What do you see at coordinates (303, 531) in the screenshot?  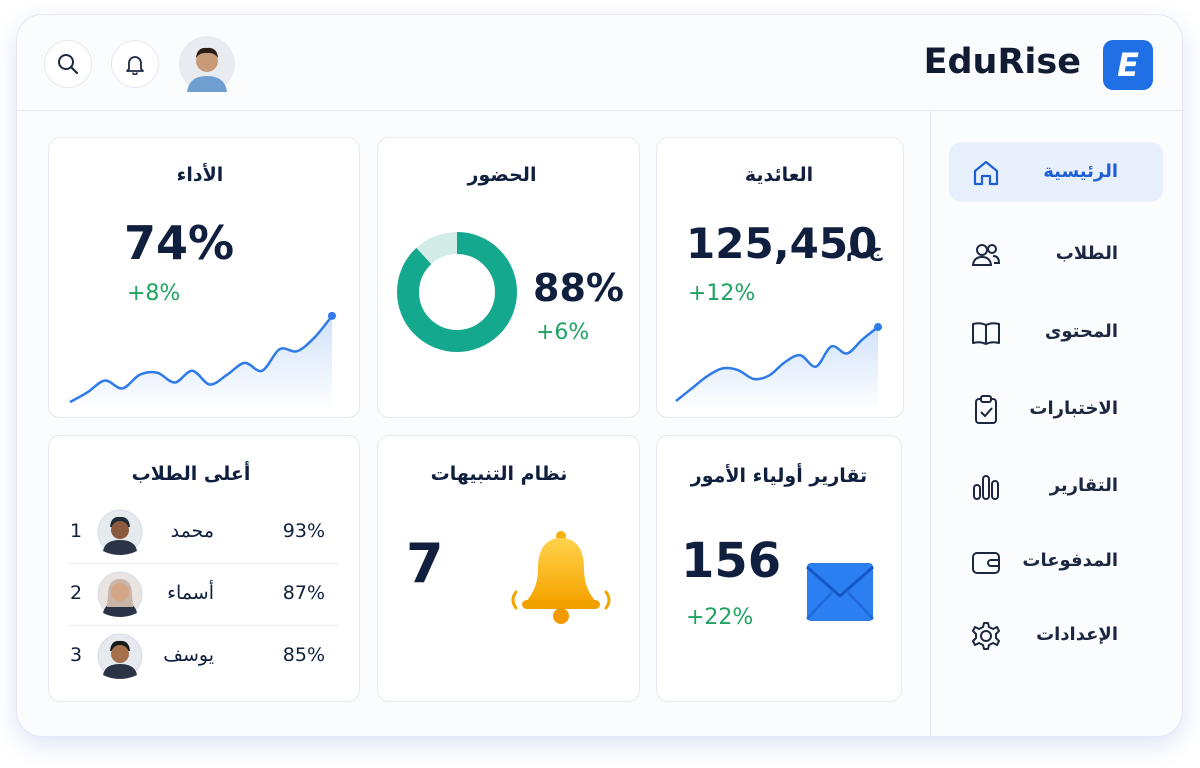 I see `student-score: 93%` at bounding box center [303, 531].